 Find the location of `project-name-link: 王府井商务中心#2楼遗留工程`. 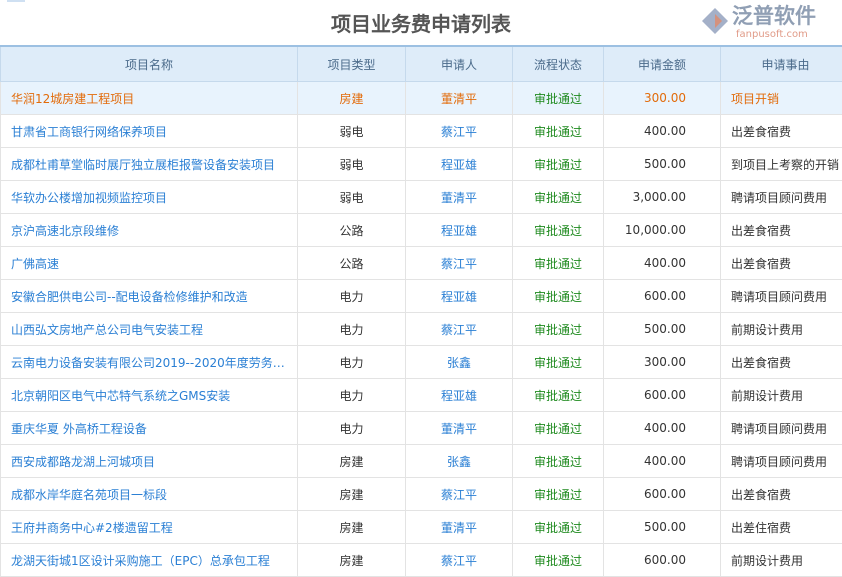

project-name-link: 王府井商务中心#2楼遗留工程 is located at coordinates (149, 527).